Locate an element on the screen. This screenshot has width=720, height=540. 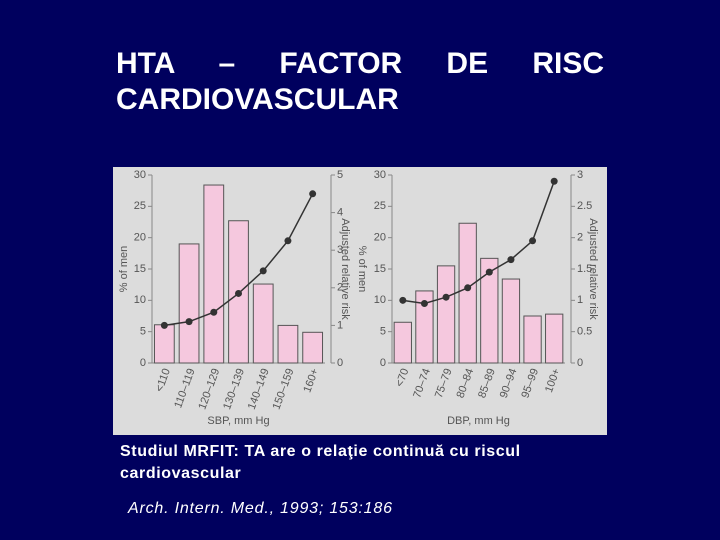
y2-tick-label: 2.5 is located at coordinates (584, 206).